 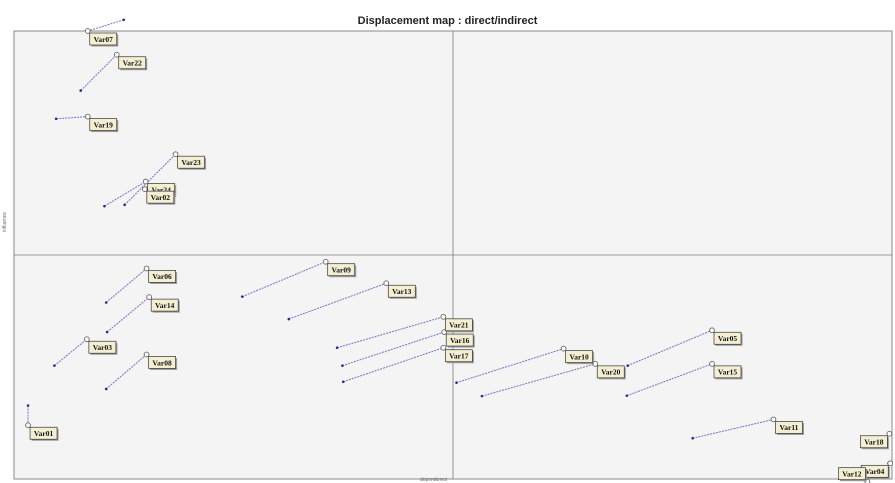 I want to click on arrow-start-var11, so click(x=692, y=438).